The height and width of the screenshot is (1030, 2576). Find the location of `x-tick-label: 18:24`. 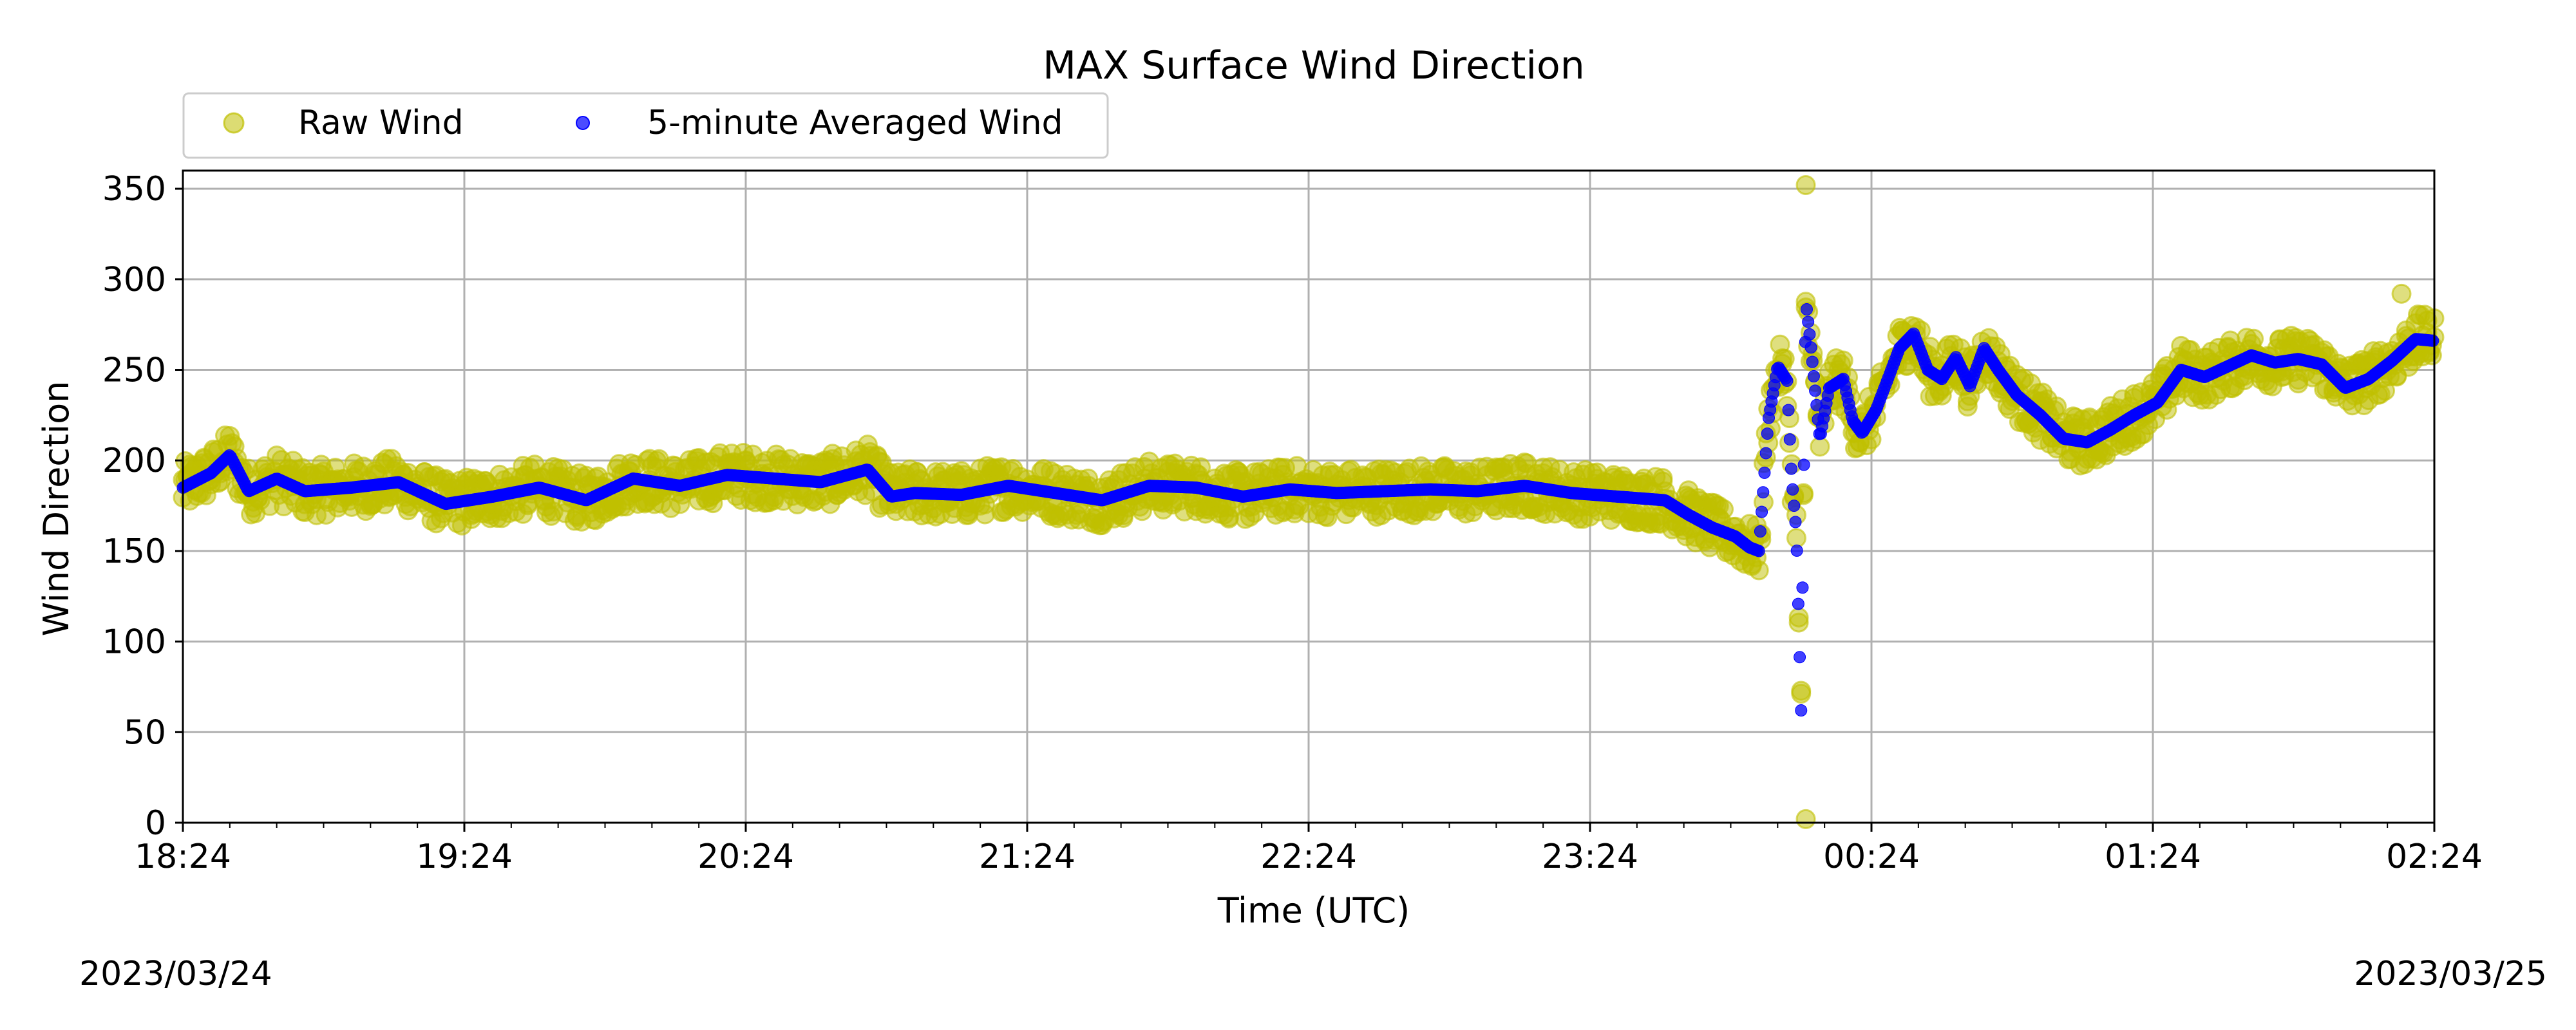

x-tick-label: 18:24 is located at coordinates (183, 857).